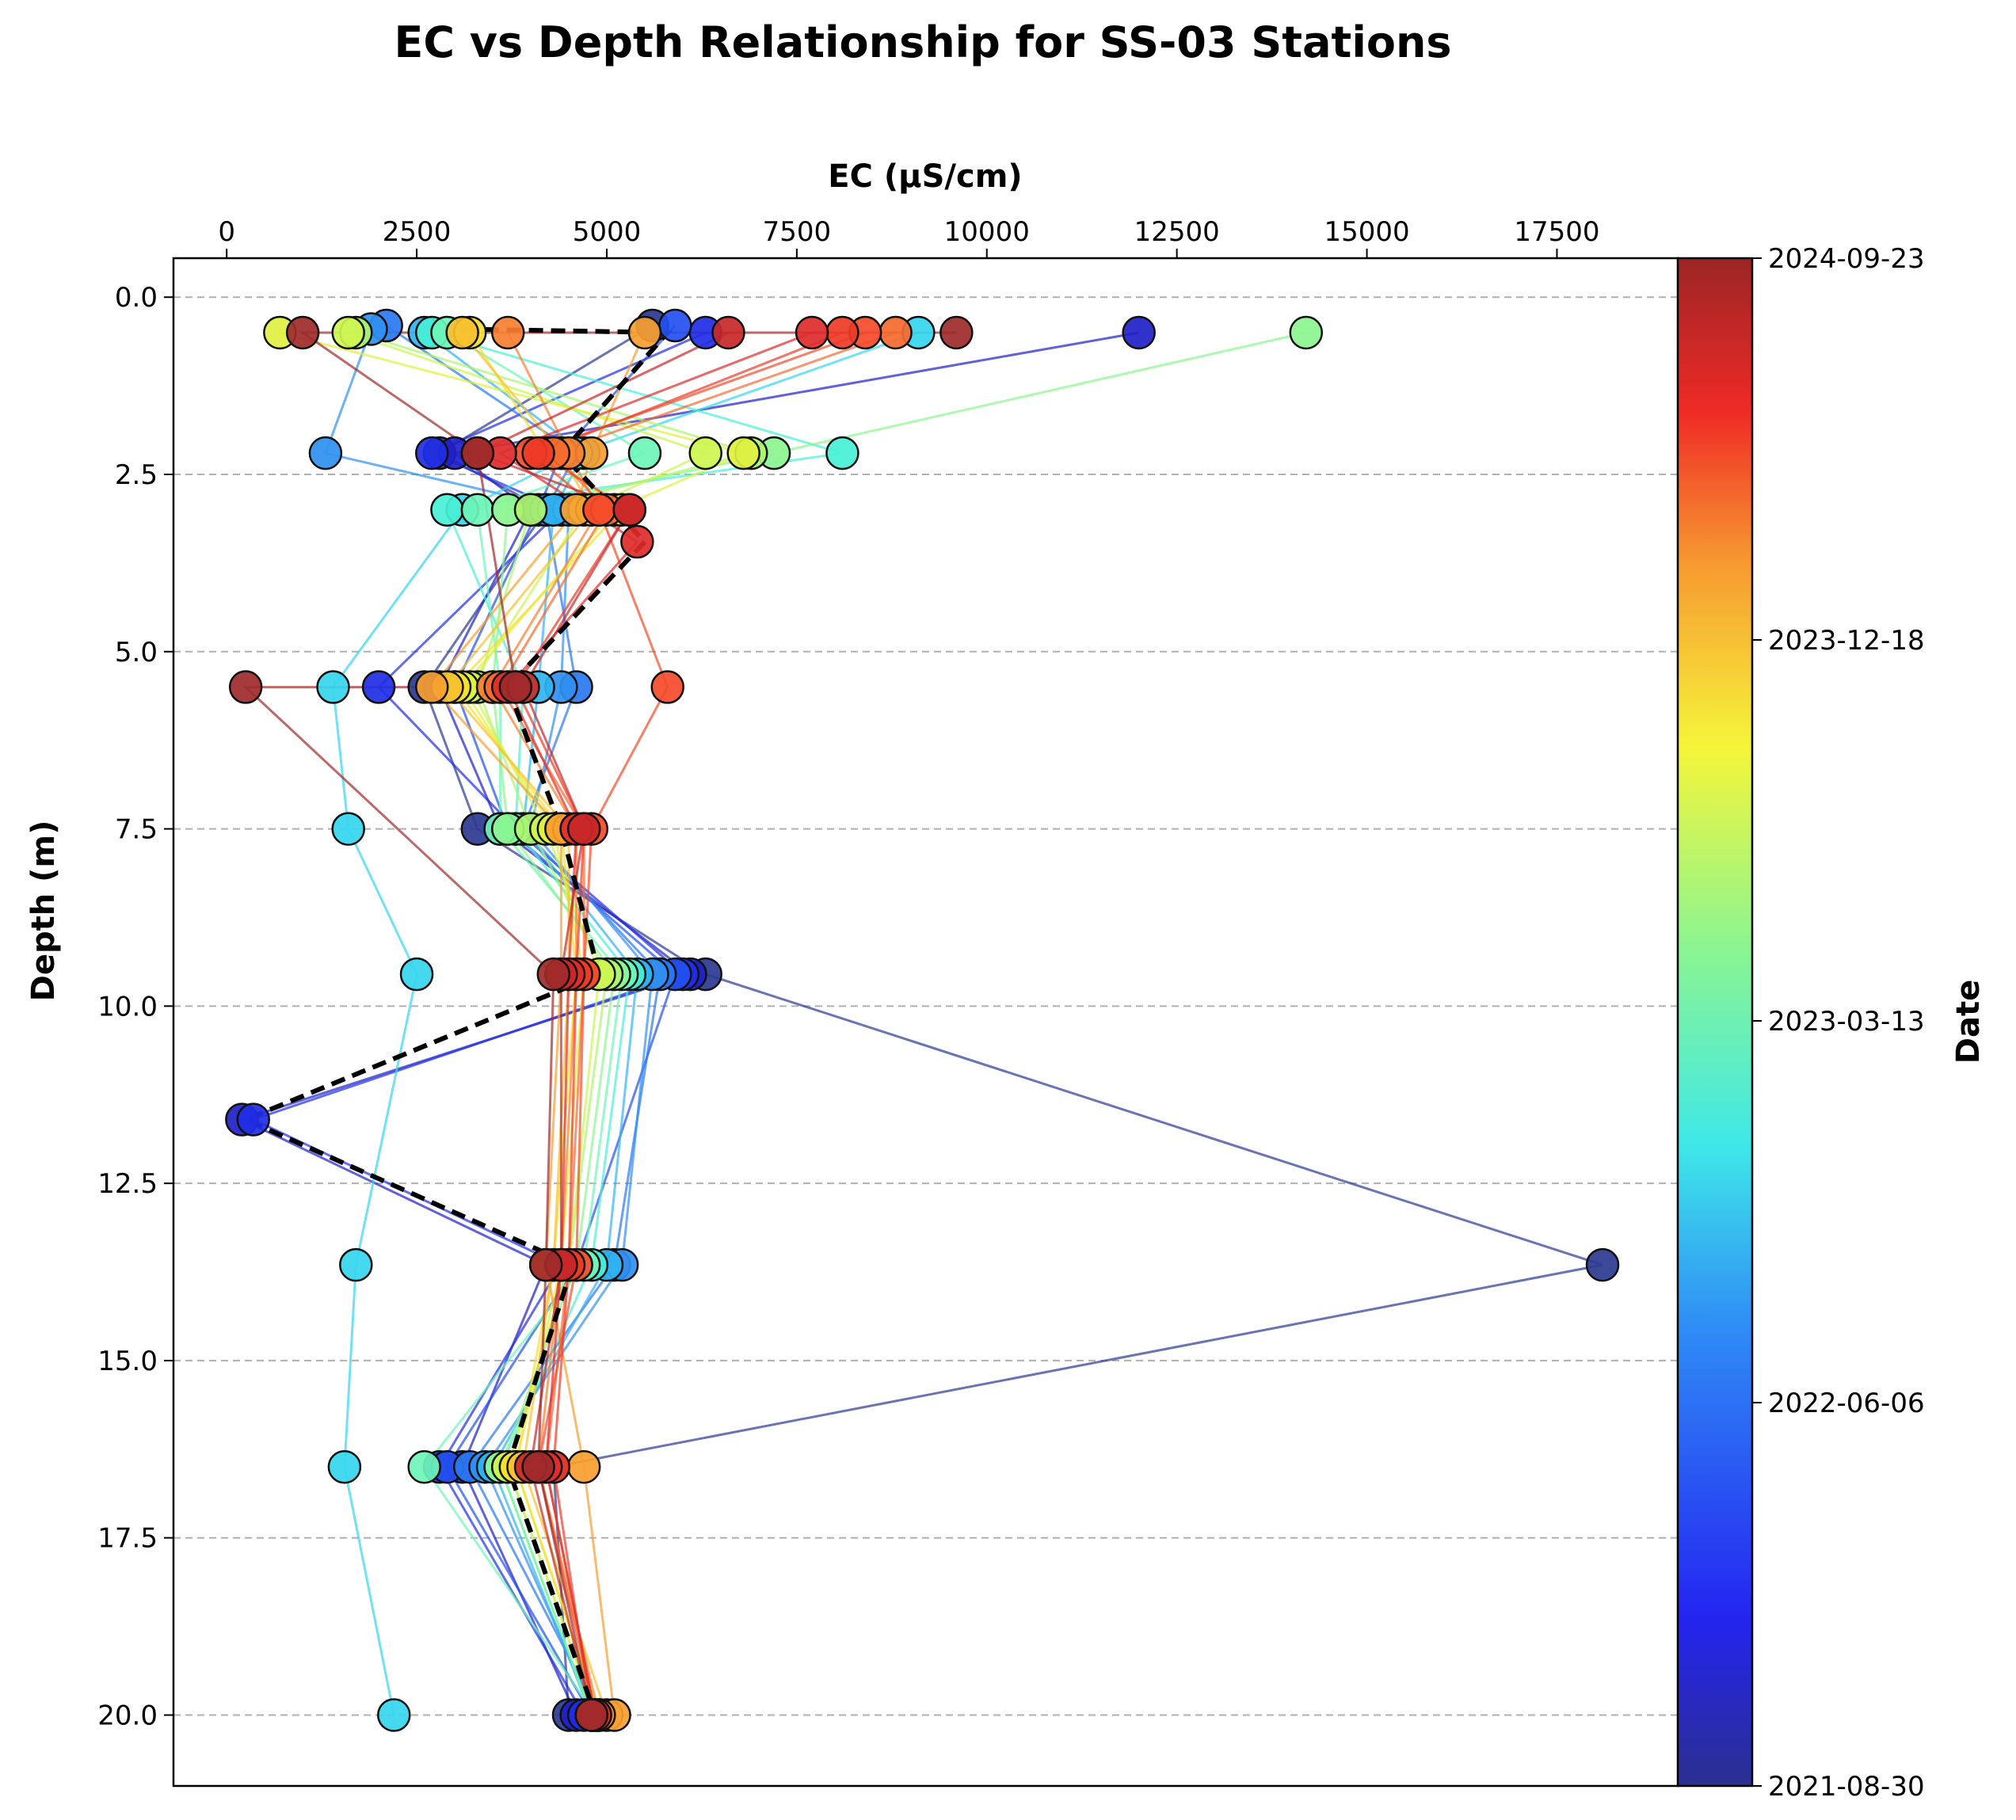 Image resolution: width=2016 pixels, height=1820 pixels. I want to click on y-tick-label: 0.0, so click(136, 298).